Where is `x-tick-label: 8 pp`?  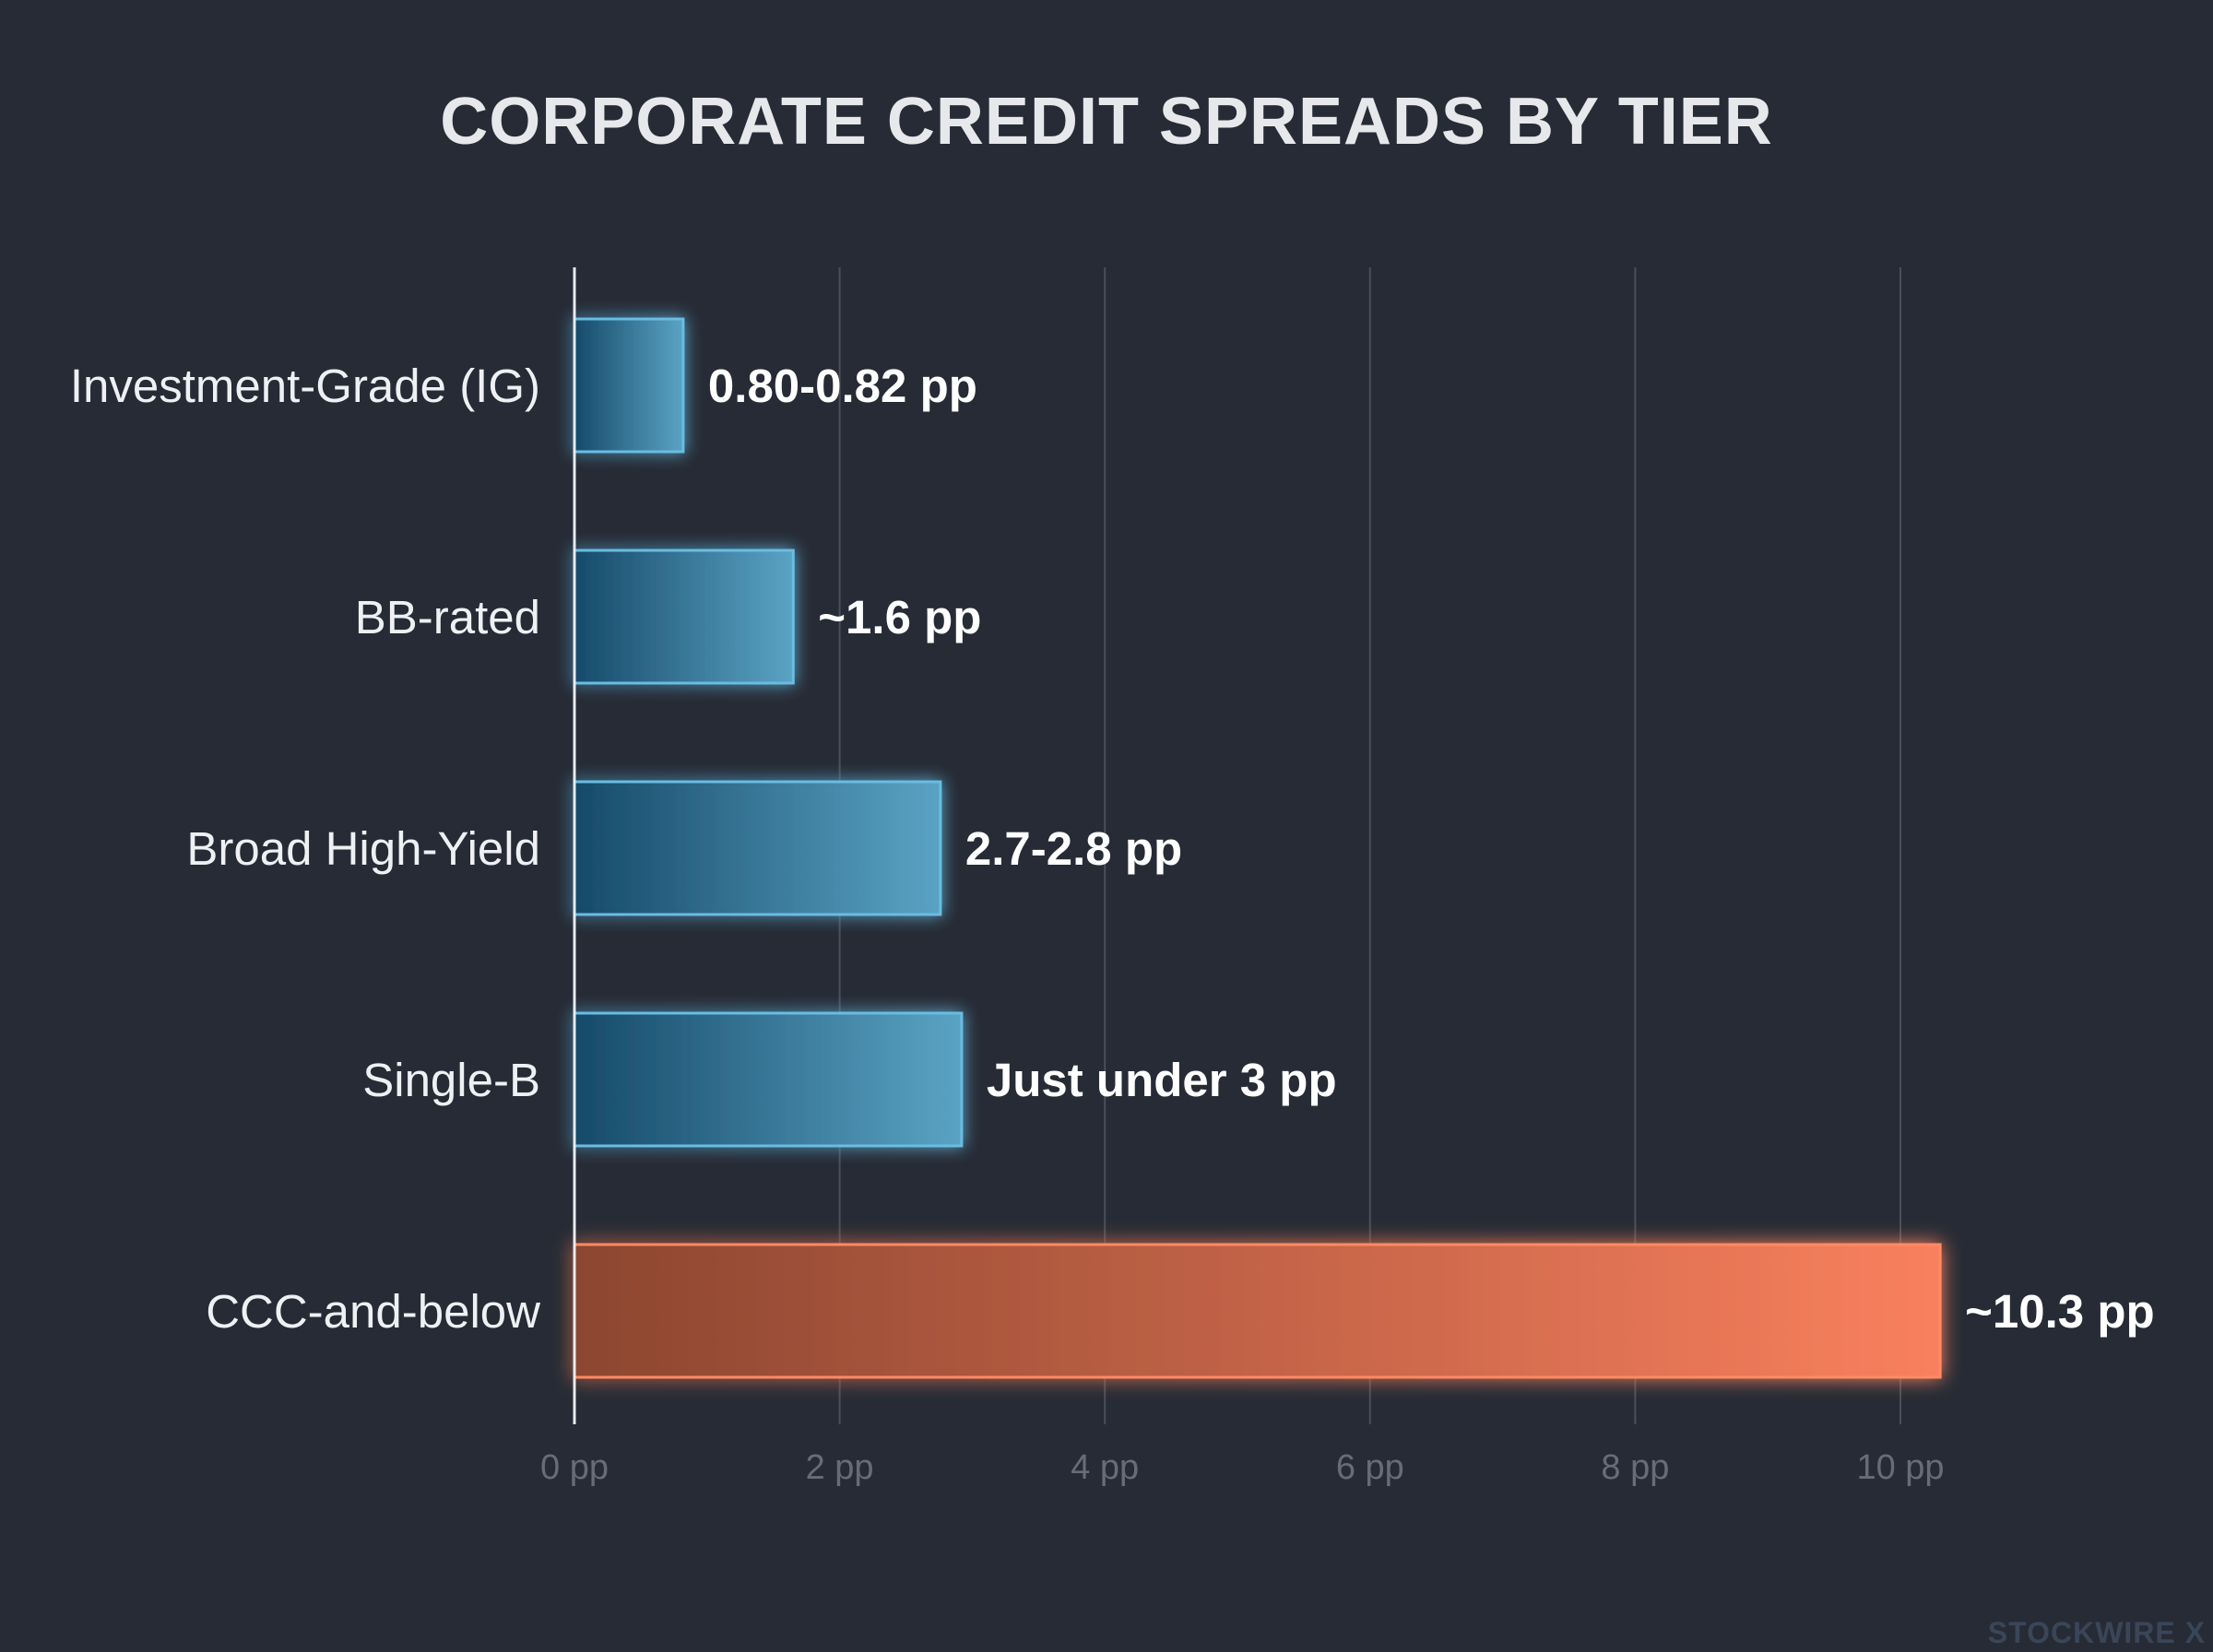 x-tick-label: 8 pp is located at coordinates (1635, 1467).